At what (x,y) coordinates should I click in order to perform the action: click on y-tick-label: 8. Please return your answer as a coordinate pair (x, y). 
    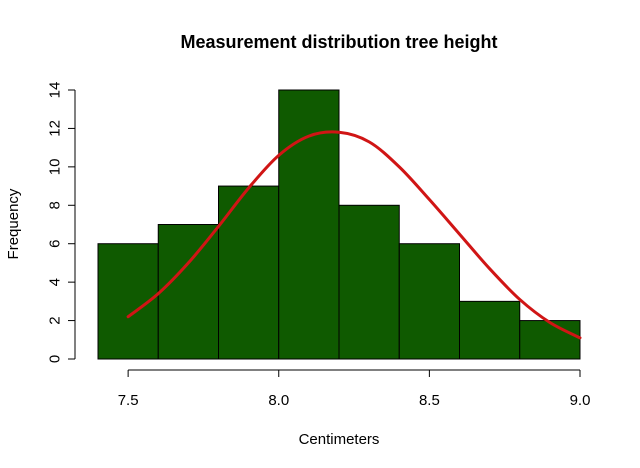
    Looking at the image, I should click on (55, 205).